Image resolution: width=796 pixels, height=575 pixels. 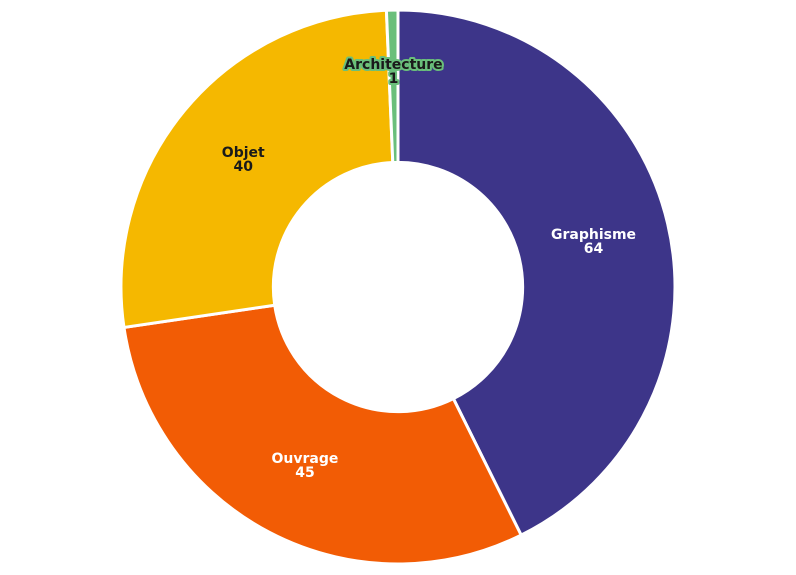 I want to click on slice-label-ouvrage: Ouvrage, so click(x=305, y=459).